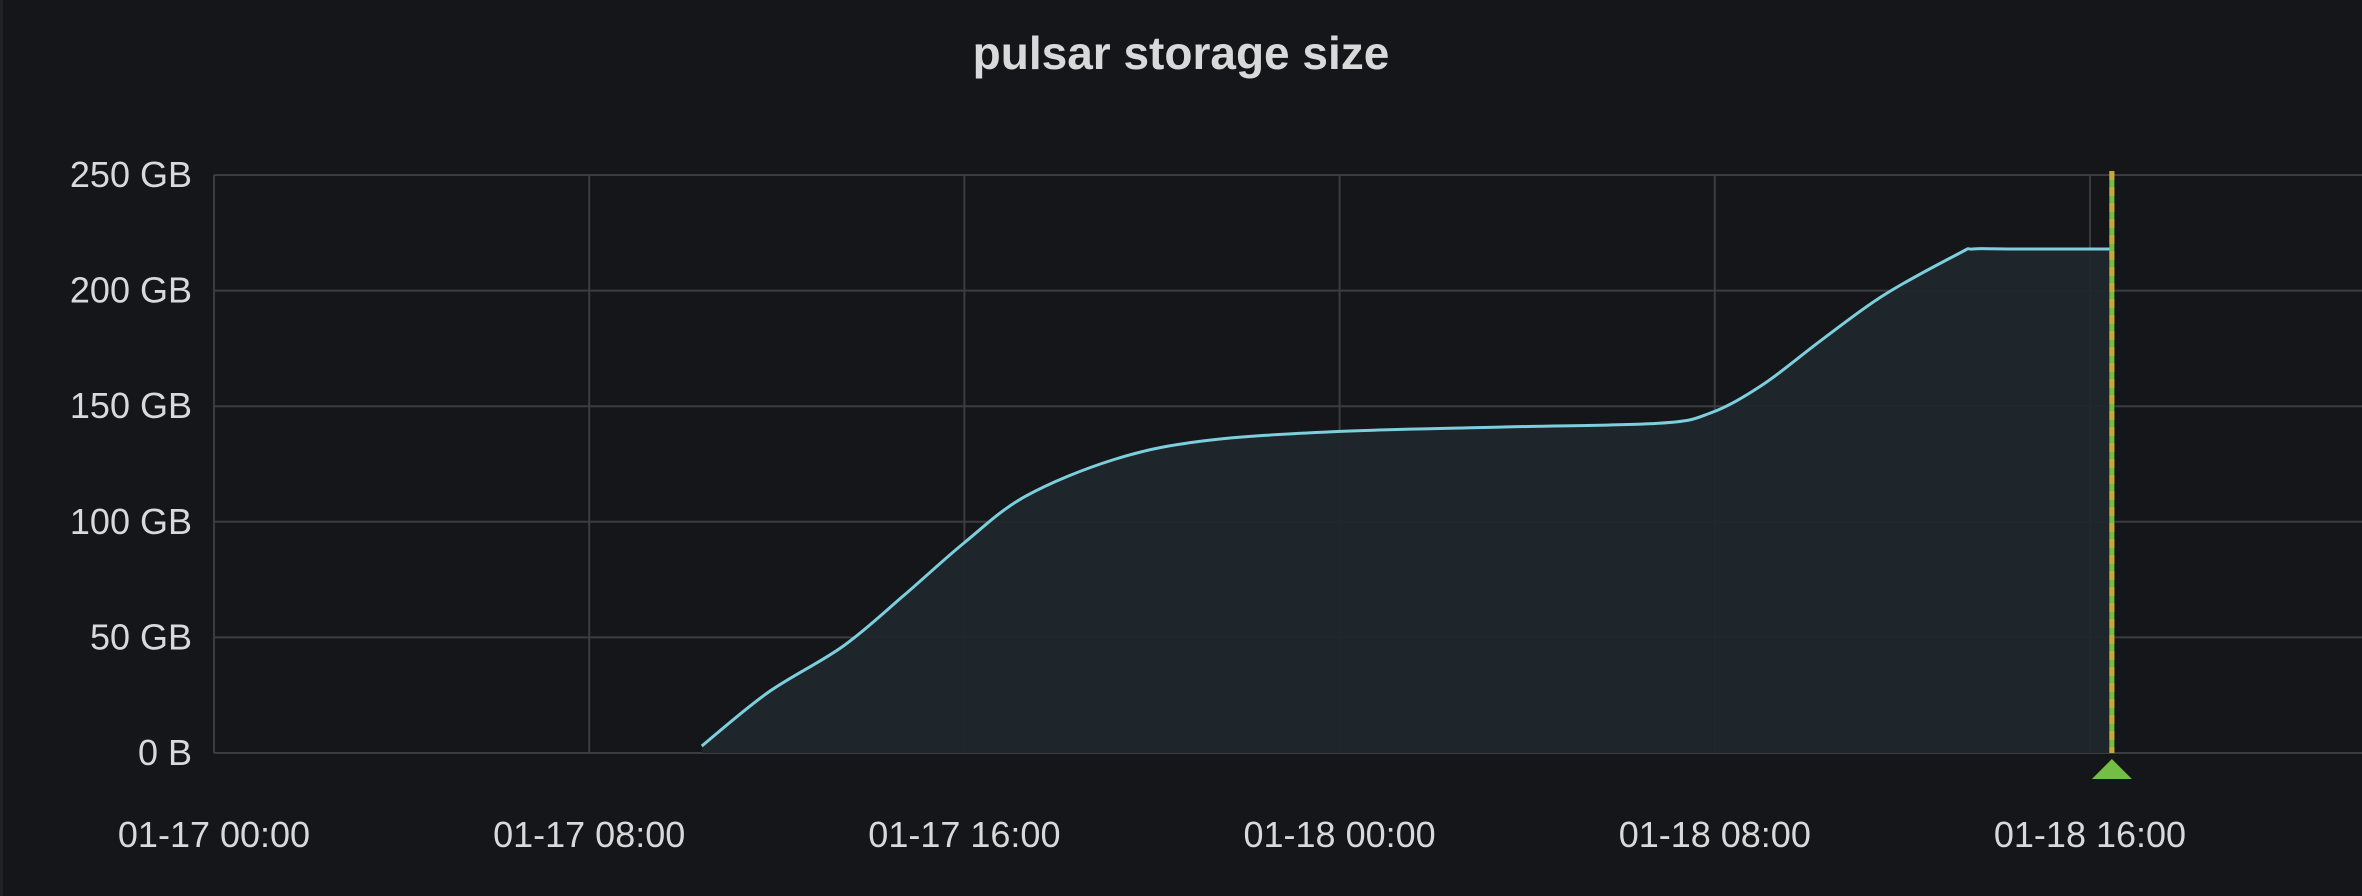 The width and height of the screenshot is (2362, 896). Describe the element at coordinates (131, 174) in the screenshot. I see `y-tick-label: 250 GB` at that location.